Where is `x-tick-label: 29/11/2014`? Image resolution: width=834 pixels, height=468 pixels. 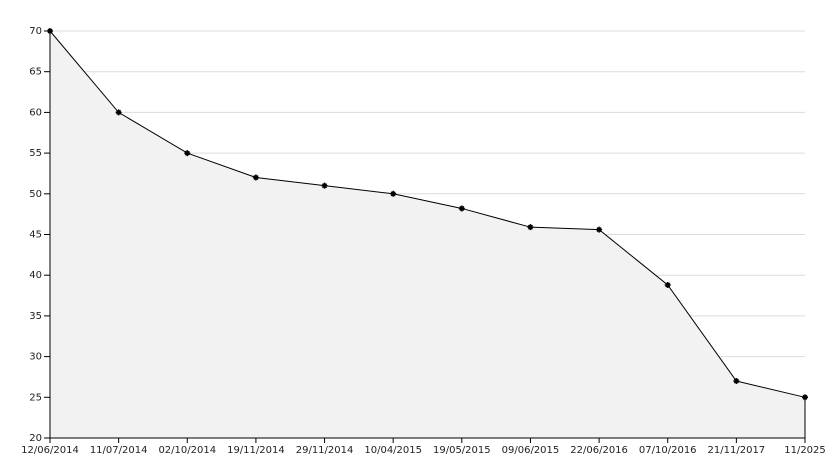 x-tick-label: 29/11/2014 is located at coordinates (325, 450).